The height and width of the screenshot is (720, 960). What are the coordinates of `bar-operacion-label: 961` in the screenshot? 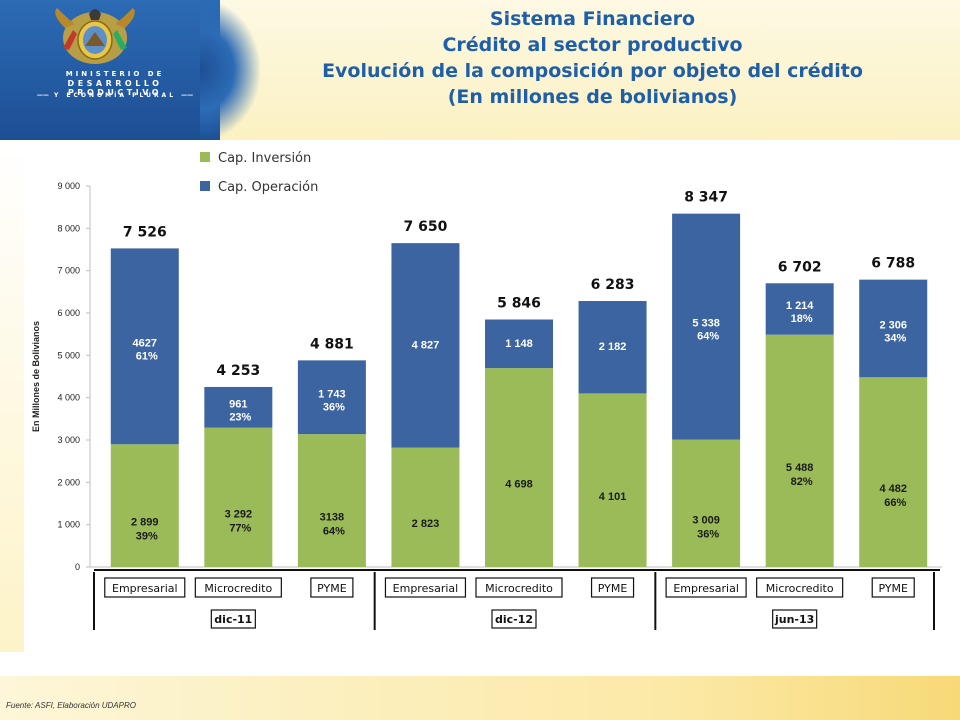 It's located at (238, 404).